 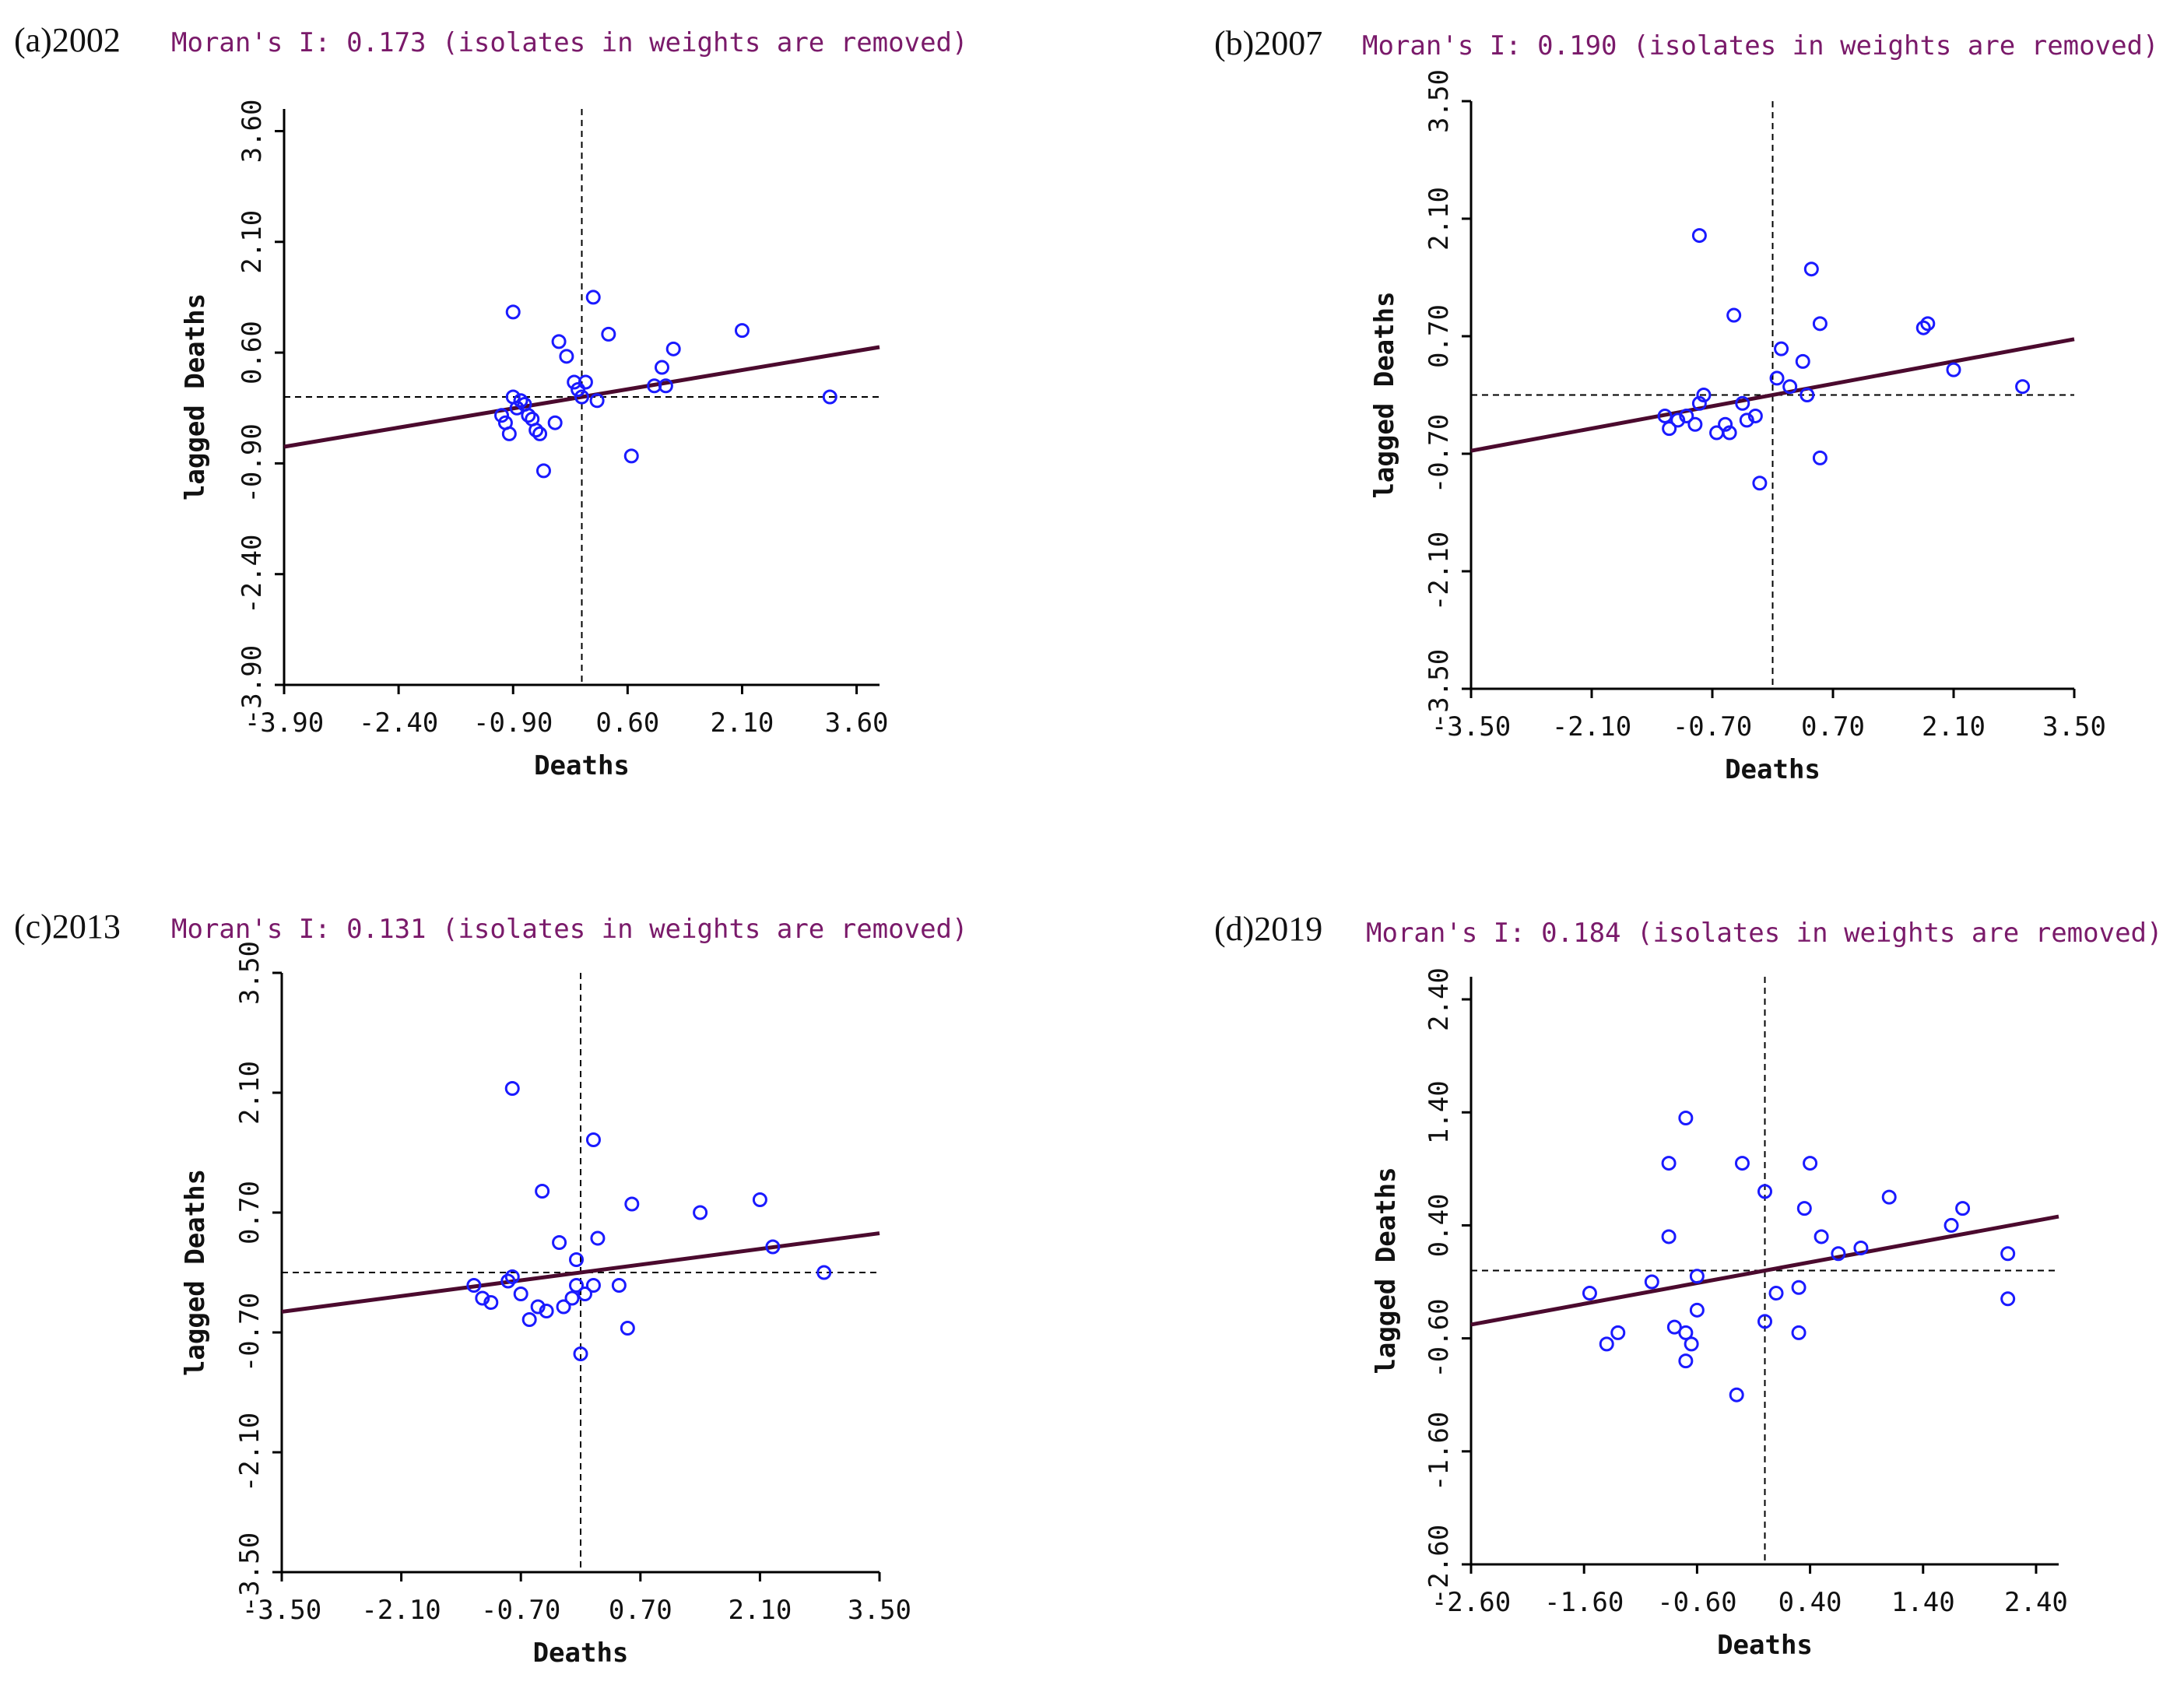 I want to click on y-tick-label: -3.90, so click(x=253, y=685).